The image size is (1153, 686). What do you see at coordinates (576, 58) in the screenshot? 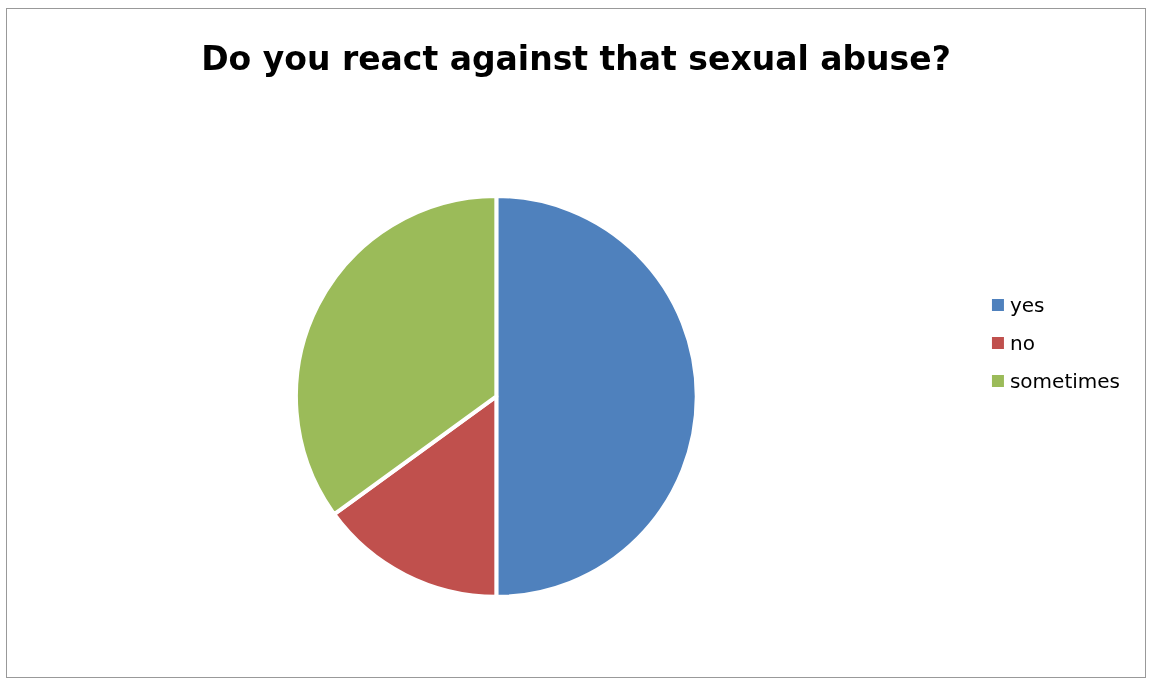
I see `chart-title: Do you react against that sexual abuse?` at bounding box center [576, 58].